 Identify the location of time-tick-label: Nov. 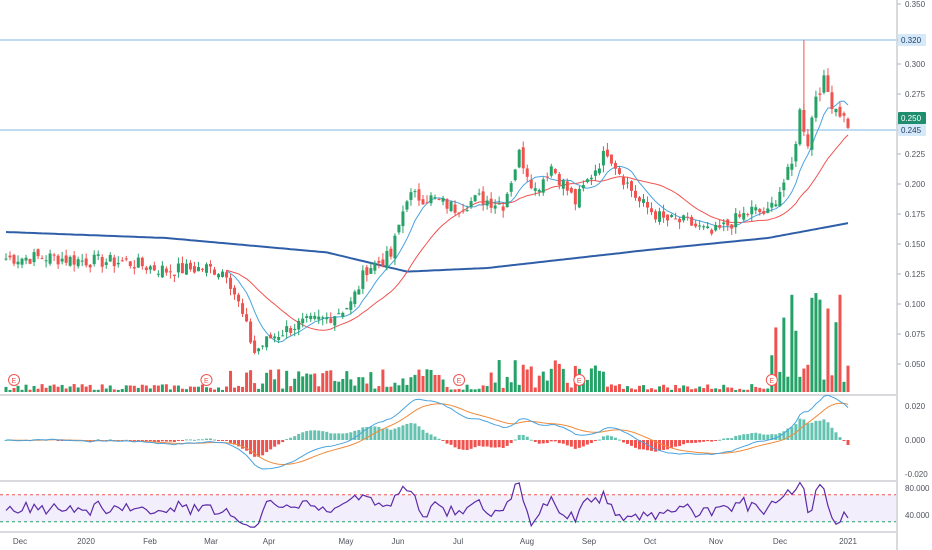
(716, 541).